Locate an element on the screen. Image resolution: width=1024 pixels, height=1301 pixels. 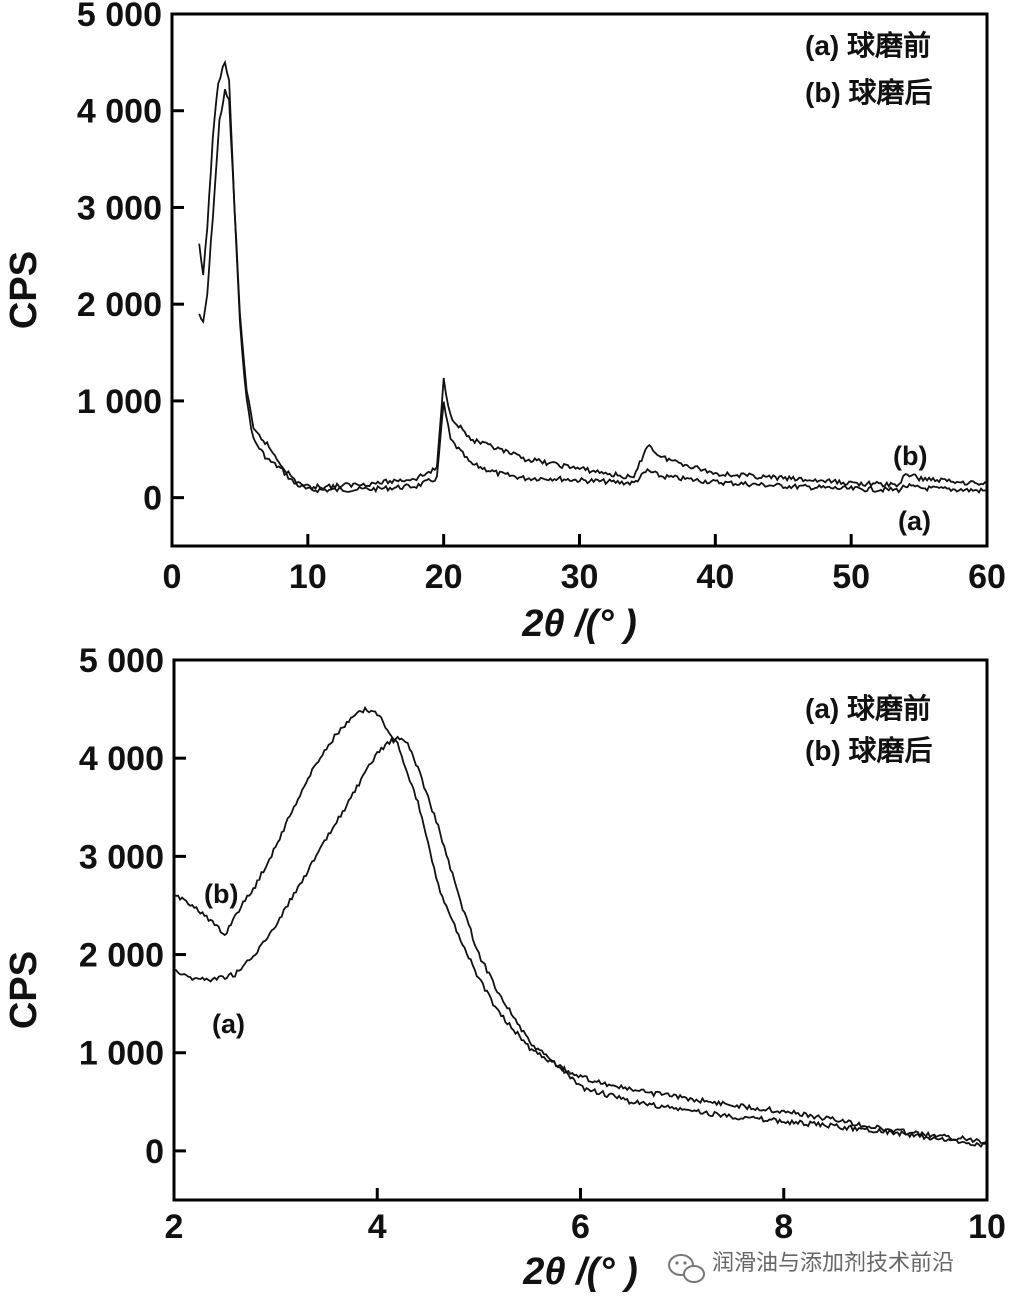
x-tick-label: 4 is located at coordinates (377, 1227).